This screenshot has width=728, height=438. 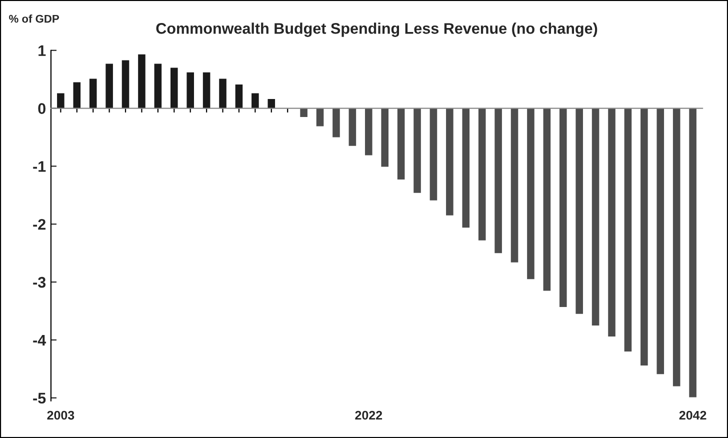 I want to click on x-tick-label: 2003, so click(x=60, y=415).